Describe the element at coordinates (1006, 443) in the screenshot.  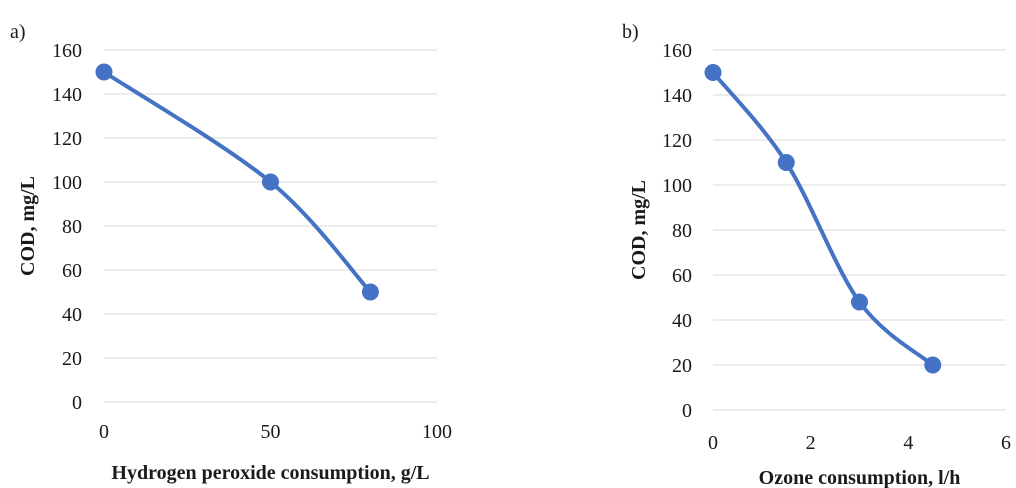
I see `x-tick-label: 6` at that location.